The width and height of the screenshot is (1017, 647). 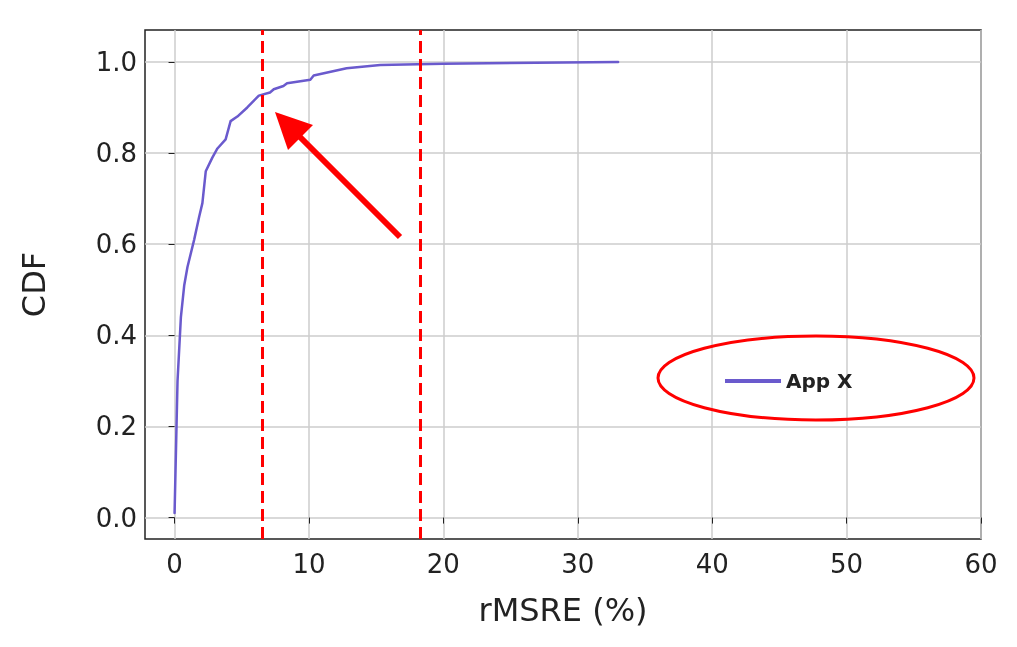 I want to click on y-tick-label: 0.4, so click(x=116, y=335).